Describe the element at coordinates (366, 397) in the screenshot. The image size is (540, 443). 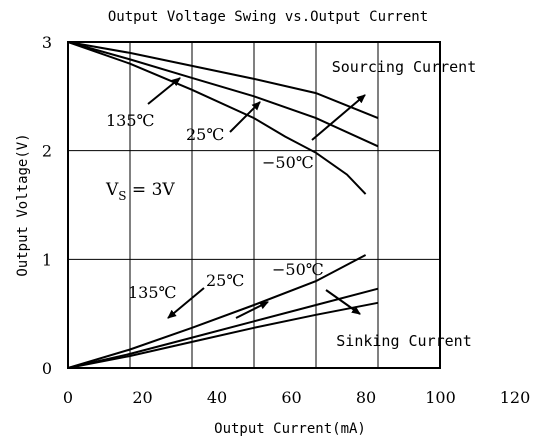
I see `x-tick-label-4: 80` at that location.